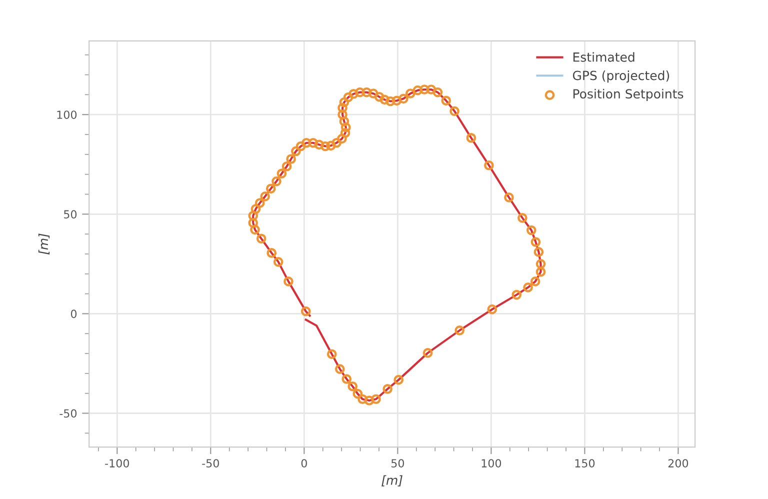  I want to click on x-tick-label: -100, so click(117, 463).